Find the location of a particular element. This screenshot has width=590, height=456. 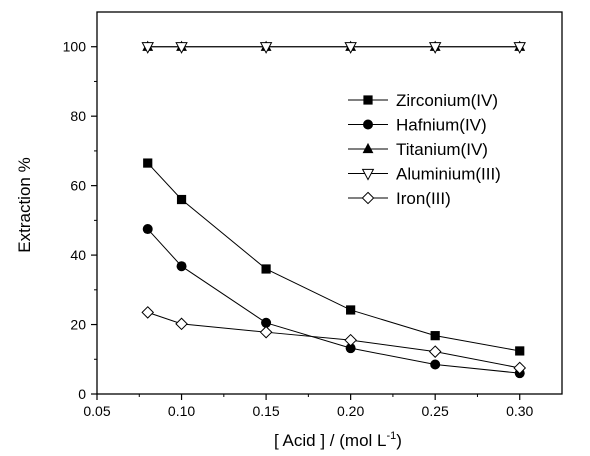

series-iron-iii is located at coordinates (333, 340).